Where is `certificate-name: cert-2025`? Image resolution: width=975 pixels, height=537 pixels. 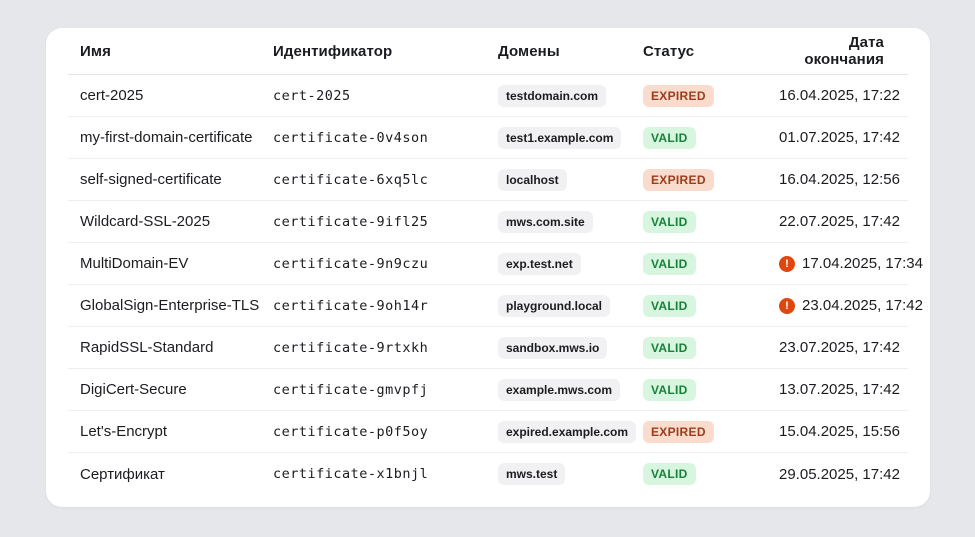
certificate-name: cert-2025 is located at coordinates (112, 95).